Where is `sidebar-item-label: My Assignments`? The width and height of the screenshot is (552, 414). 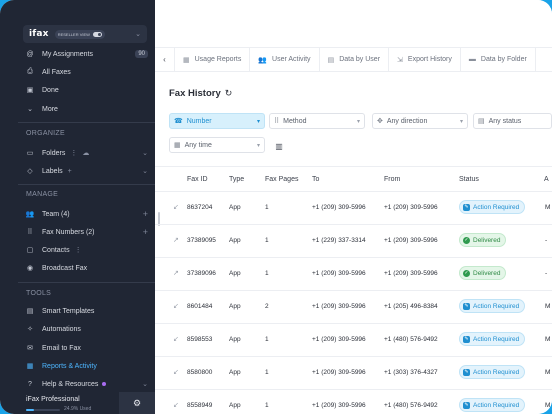
sidebar-item-label: My Assignments is located at coordinates (67, 54).